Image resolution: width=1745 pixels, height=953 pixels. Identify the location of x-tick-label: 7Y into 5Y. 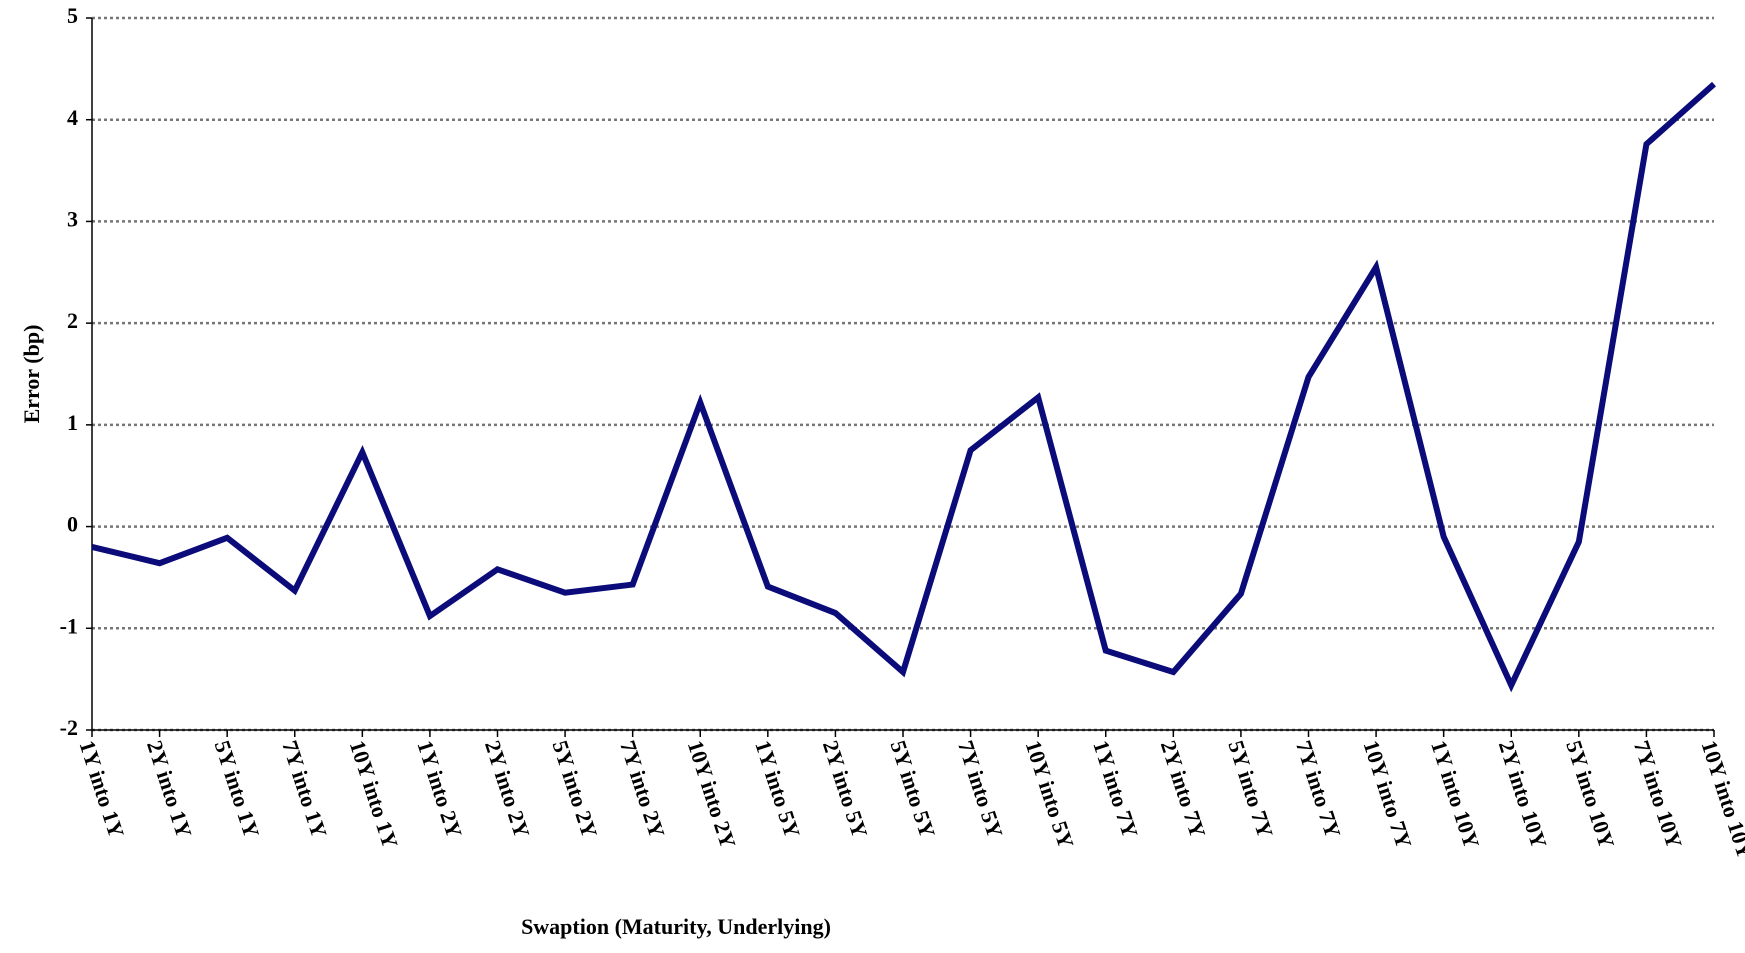
(980, 789).